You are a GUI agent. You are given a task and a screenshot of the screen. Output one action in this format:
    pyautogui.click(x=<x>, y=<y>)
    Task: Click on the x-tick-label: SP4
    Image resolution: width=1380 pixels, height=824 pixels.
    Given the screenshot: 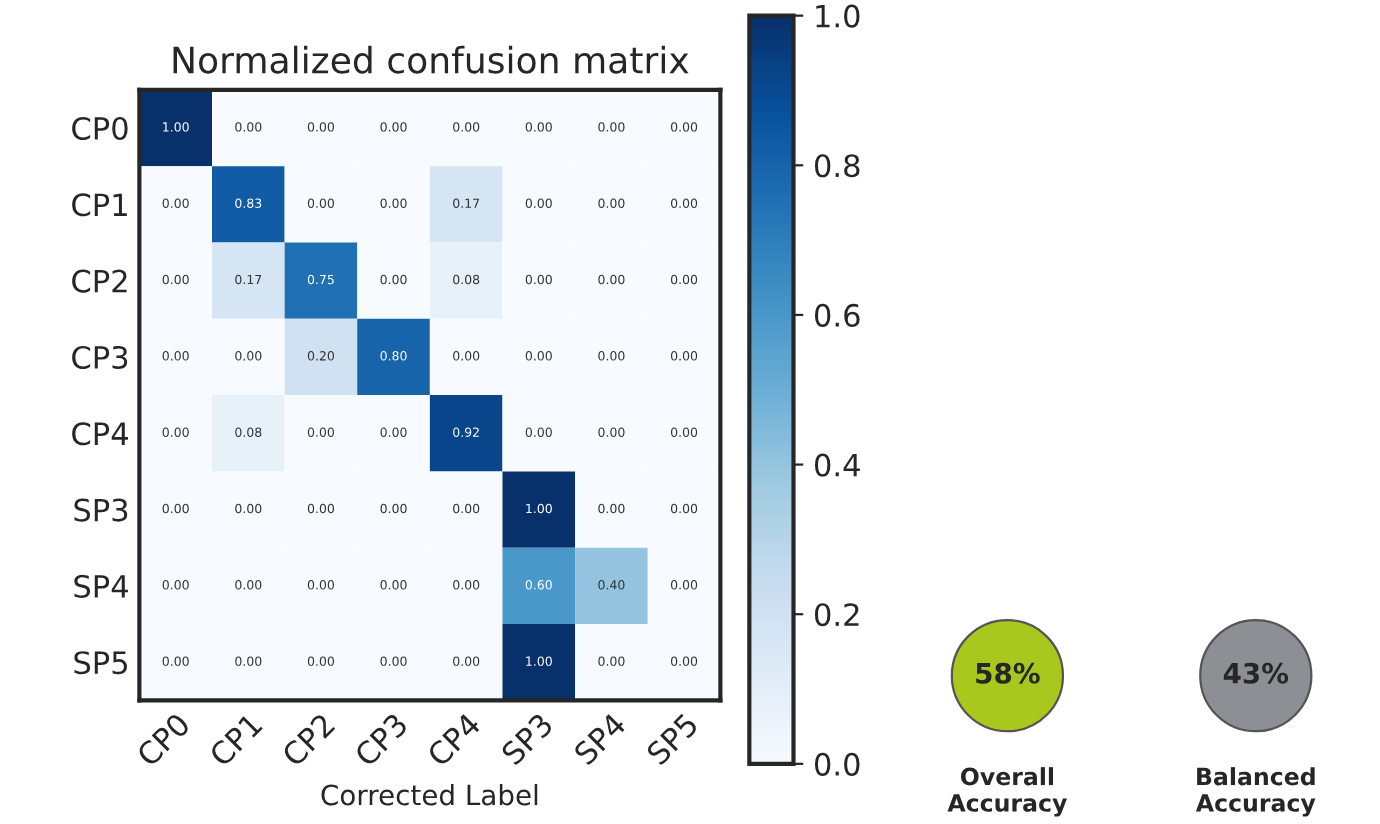 What is the action you would take?
    pyautogui.click(x=599, y=738)
    